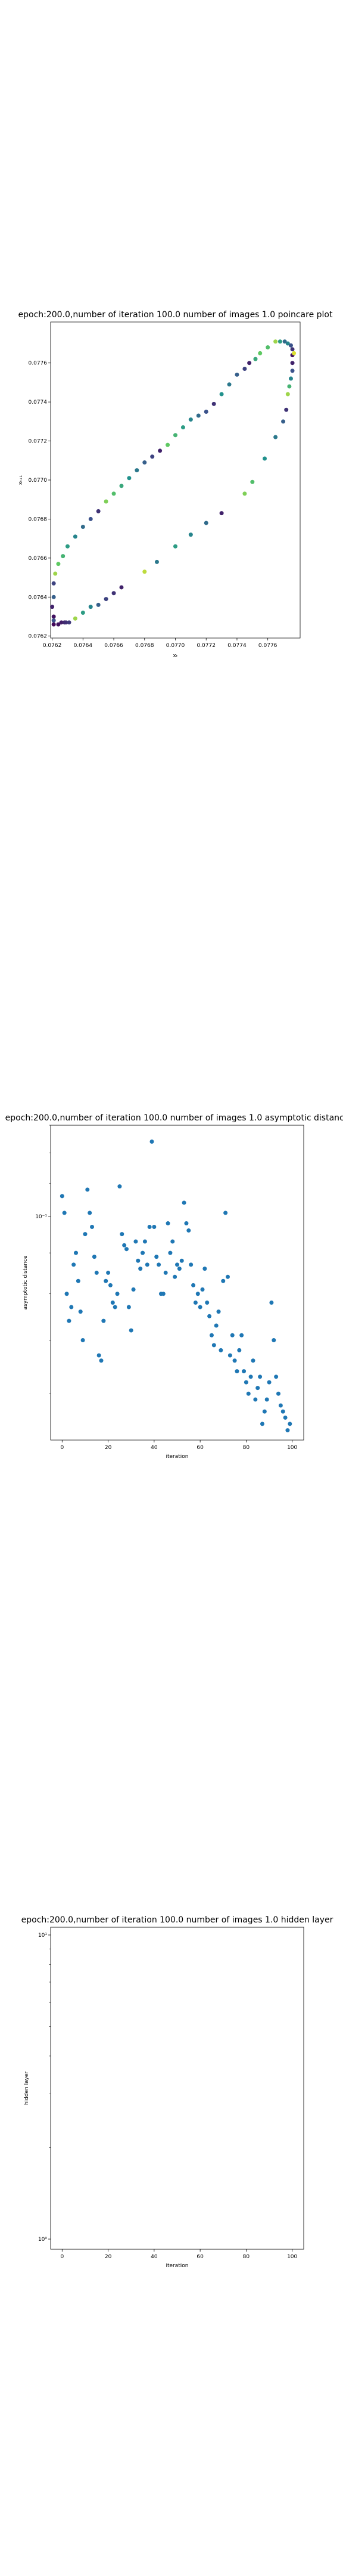 The image size is (343, 2576). I want to click on y-axis-label: hidden layer, so click(27, 2089).